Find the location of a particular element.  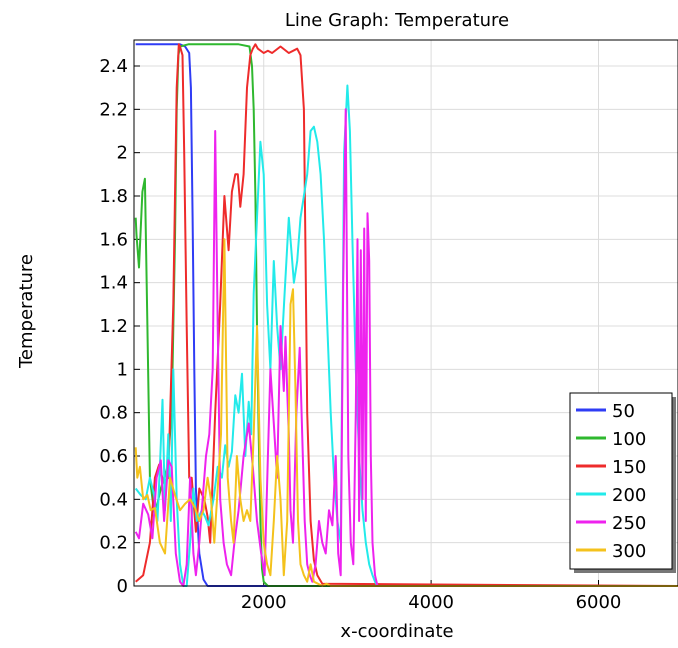

x-axis-ticks: 2000 4000 6000 is located at coordinates (431, 596).